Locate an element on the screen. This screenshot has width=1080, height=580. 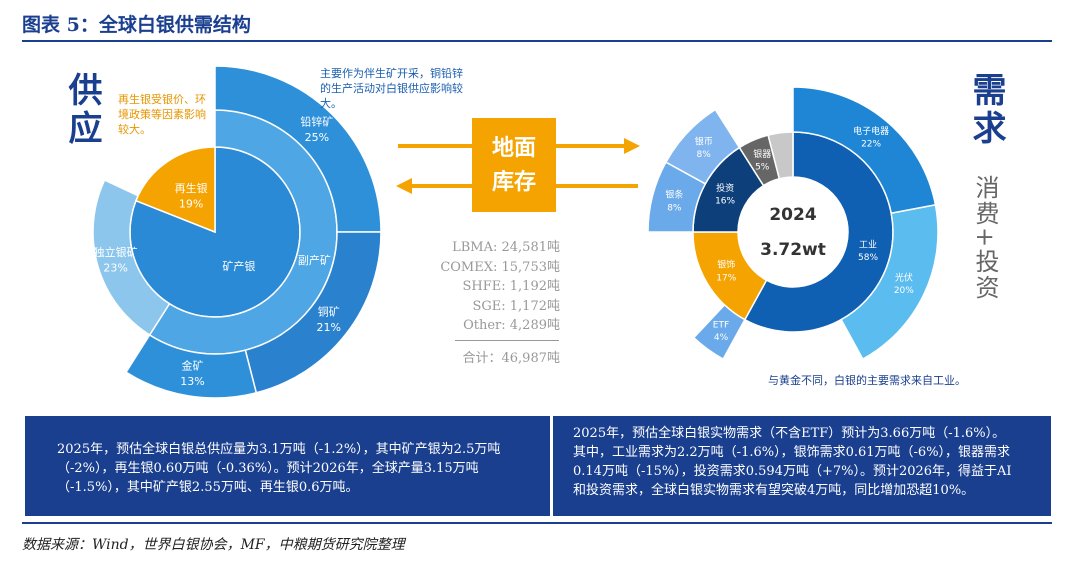
segment-label: 13% is located at coordinates (192, 381).